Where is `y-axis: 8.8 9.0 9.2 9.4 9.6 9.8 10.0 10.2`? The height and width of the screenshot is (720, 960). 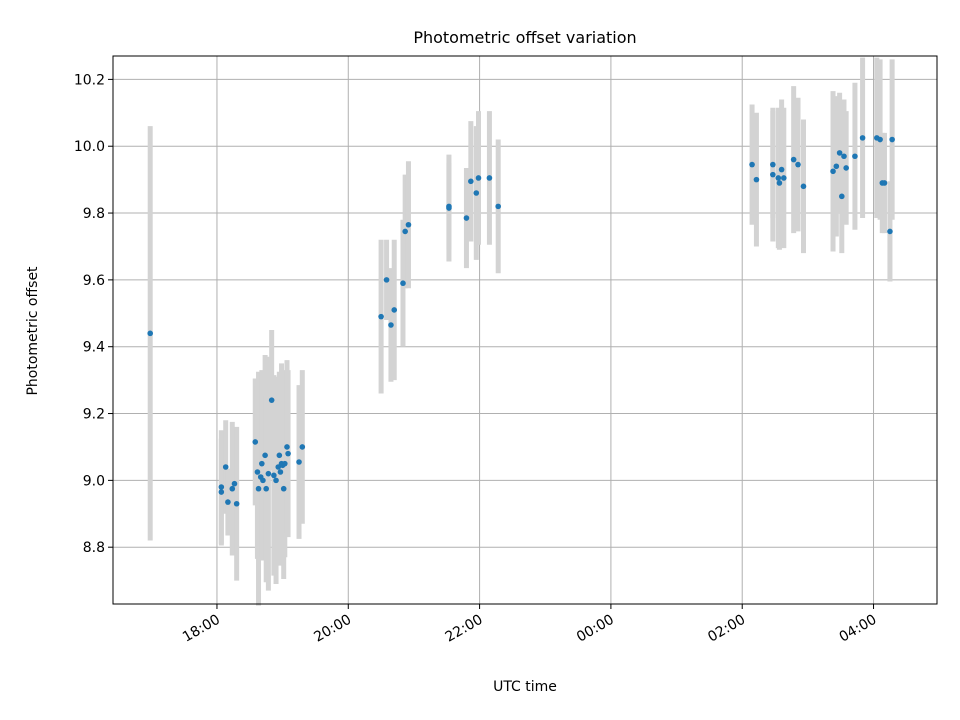 y-axis: 8.8 9.0 9.2 9.4 9.6 9.8 10.0 10.2 is located at coordinates (93, 314).